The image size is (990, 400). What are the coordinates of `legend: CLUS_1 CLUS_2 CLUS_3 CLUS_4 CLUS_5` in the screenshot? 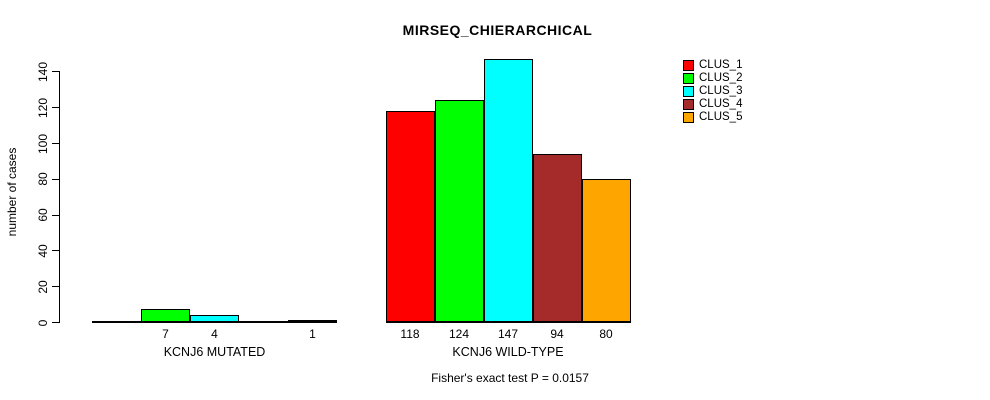 It's located at (712, 91).